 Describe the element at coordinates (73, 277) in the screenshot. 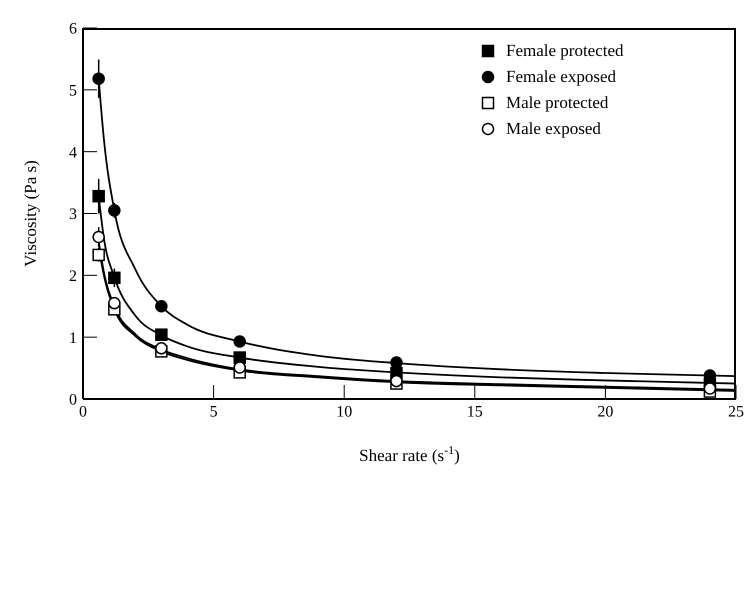

I see `y-tick-label: 2` at that location.